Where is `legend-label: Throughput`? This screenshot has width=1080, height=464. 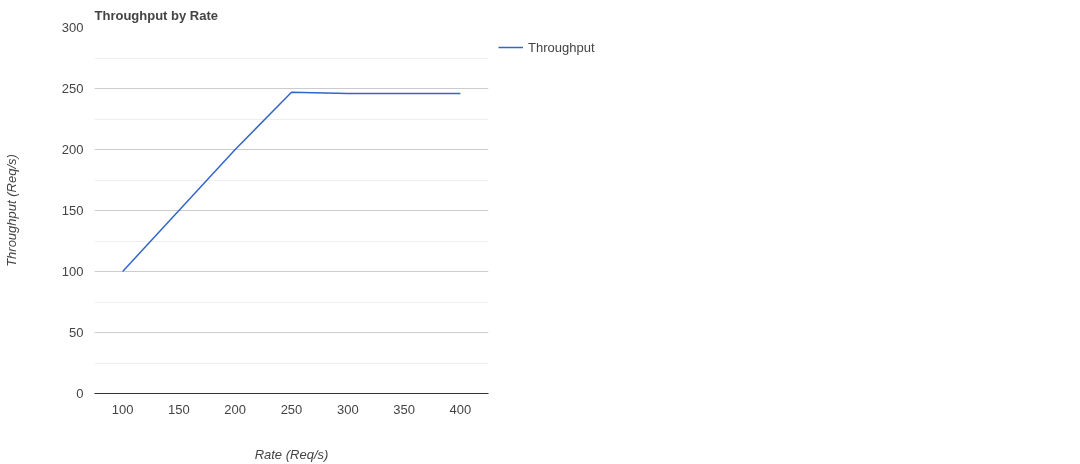
legend-label: Throughput is located at coordinates (561, 47).